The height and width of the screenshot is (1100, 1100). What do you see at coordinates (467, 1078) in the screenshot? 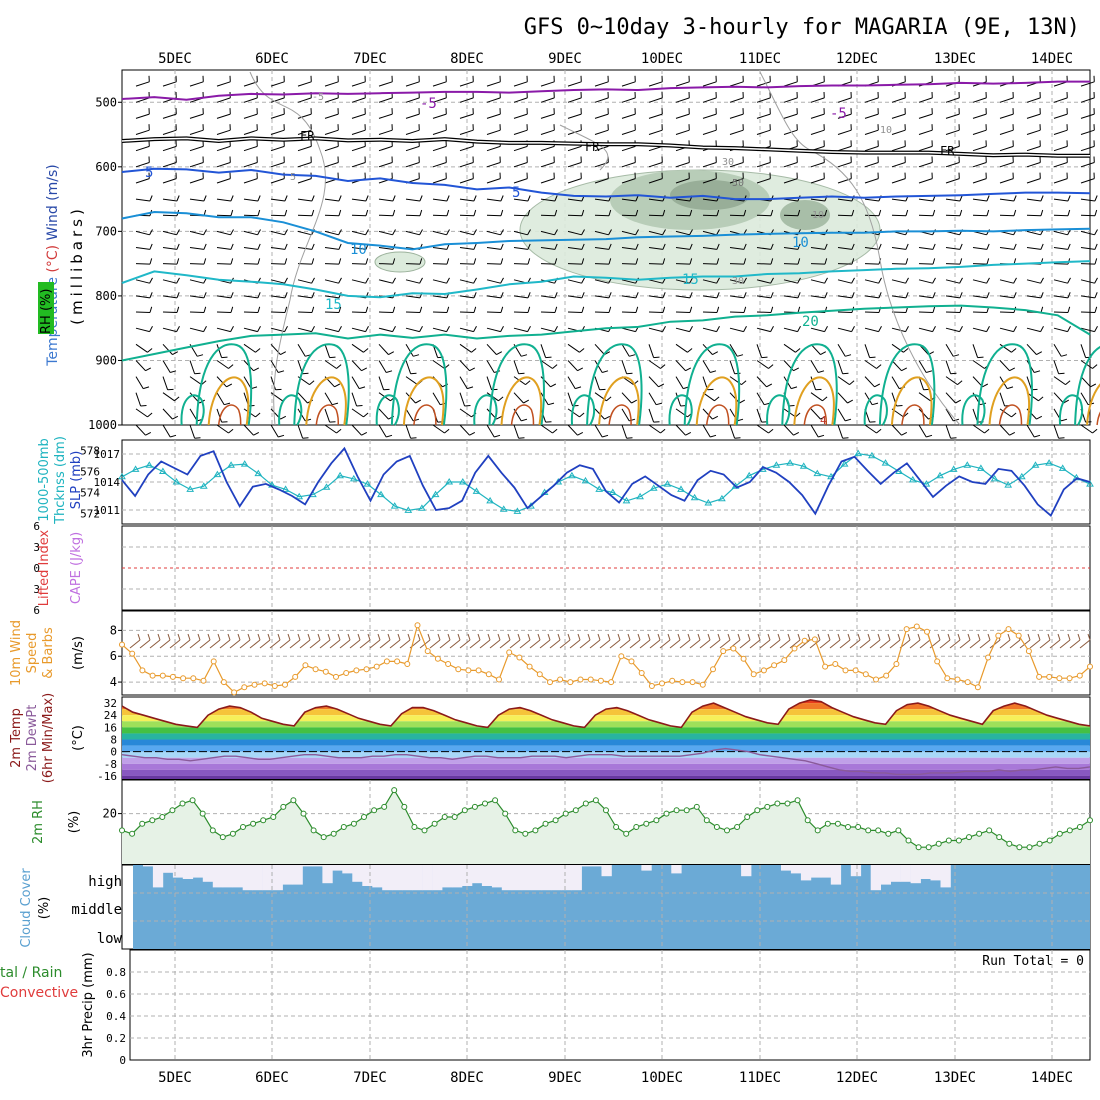
I see `date-tick-label: 8DEC` at bounding box center [467, 1078].